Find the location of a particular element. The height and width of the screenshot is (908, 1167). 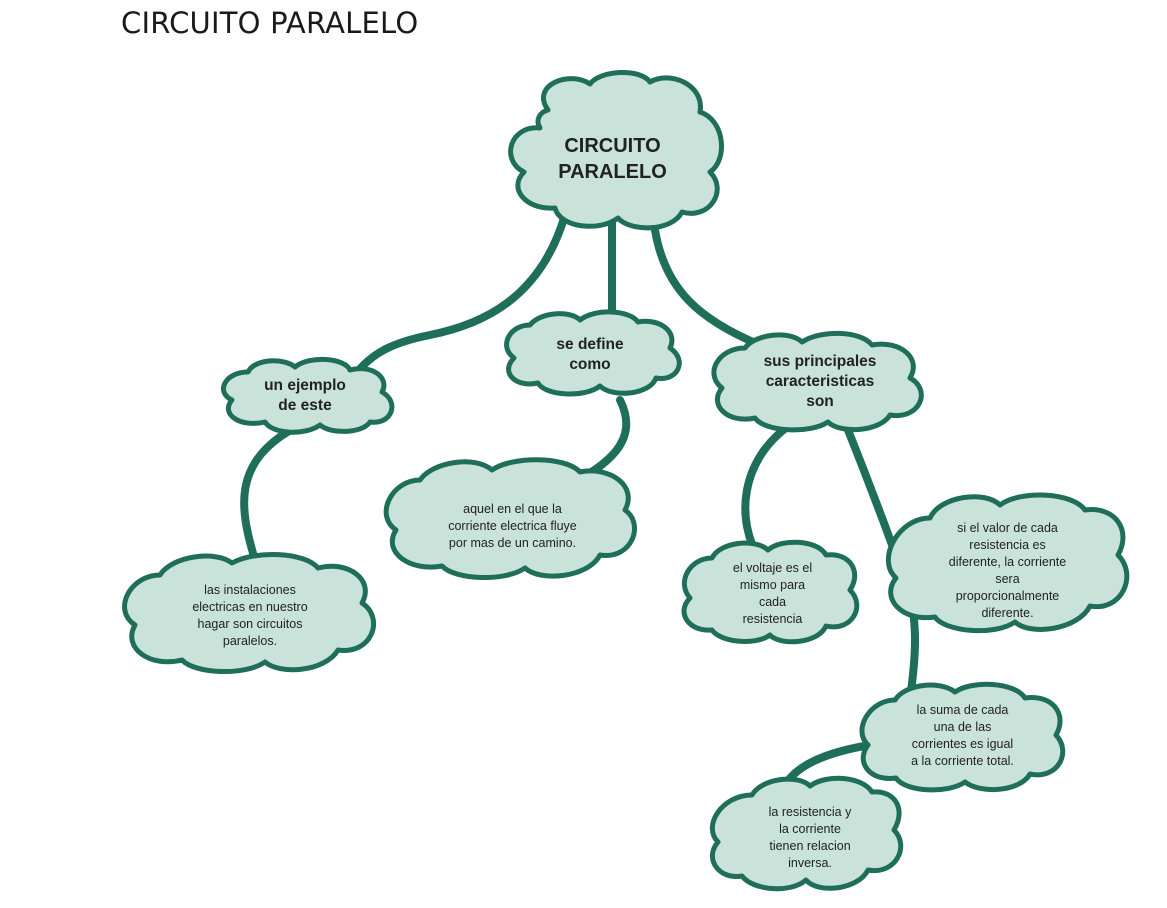

characteristics-label: sus principales caracteristicas son is located at coordinates (820, 381).